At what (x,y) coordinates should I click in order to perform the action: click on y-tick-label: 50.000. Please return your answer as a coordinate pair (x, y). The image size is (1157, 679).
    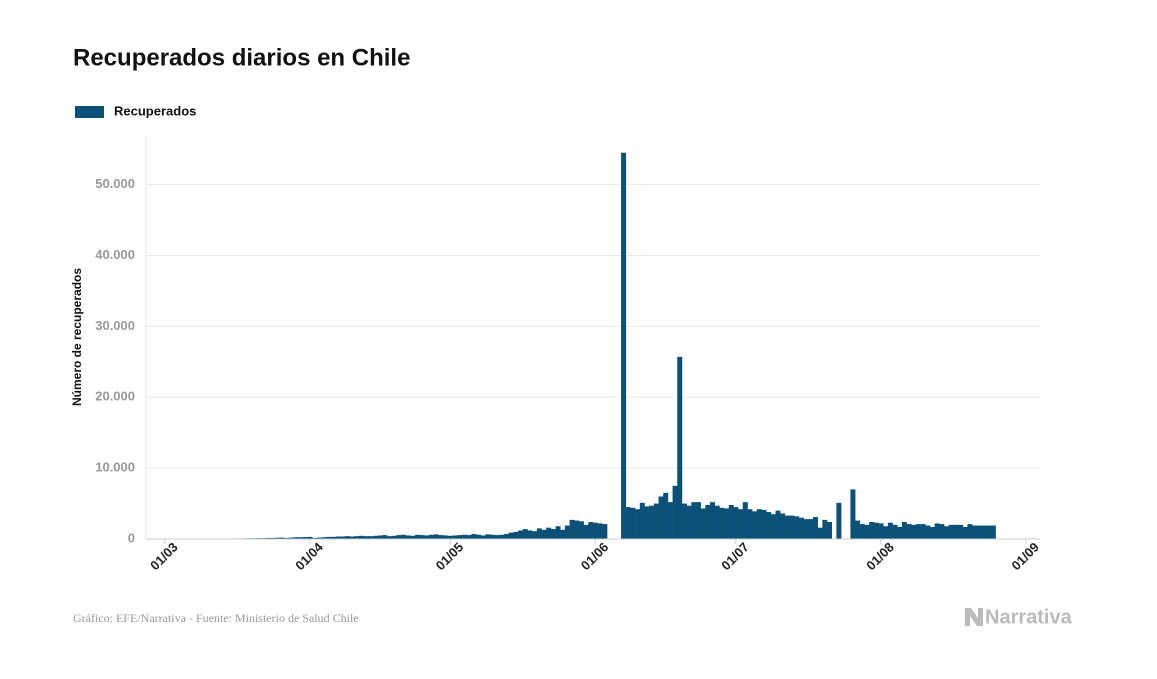
    Looking at the image, I should click on (115, 183).